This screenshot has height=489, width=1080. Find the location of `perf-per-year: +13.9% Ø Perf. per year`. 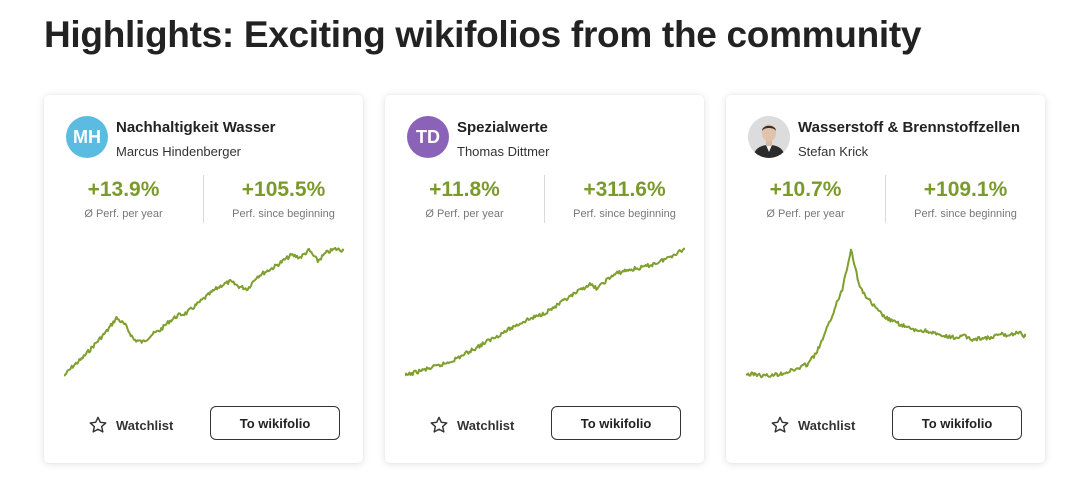

perf-per-year: +13.9% Ø Perf. per year is located at coordinates (123, 199).